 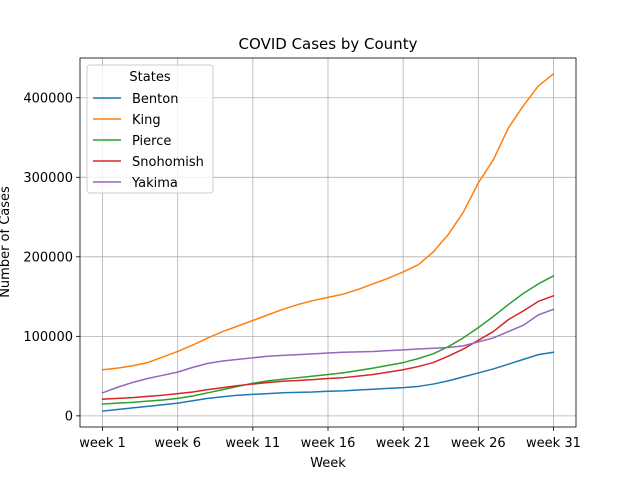 What do you see at coordinates (403, 443) in the screenshot?
I see `x-tick-label: week 21` at bounding box center [403, 443].